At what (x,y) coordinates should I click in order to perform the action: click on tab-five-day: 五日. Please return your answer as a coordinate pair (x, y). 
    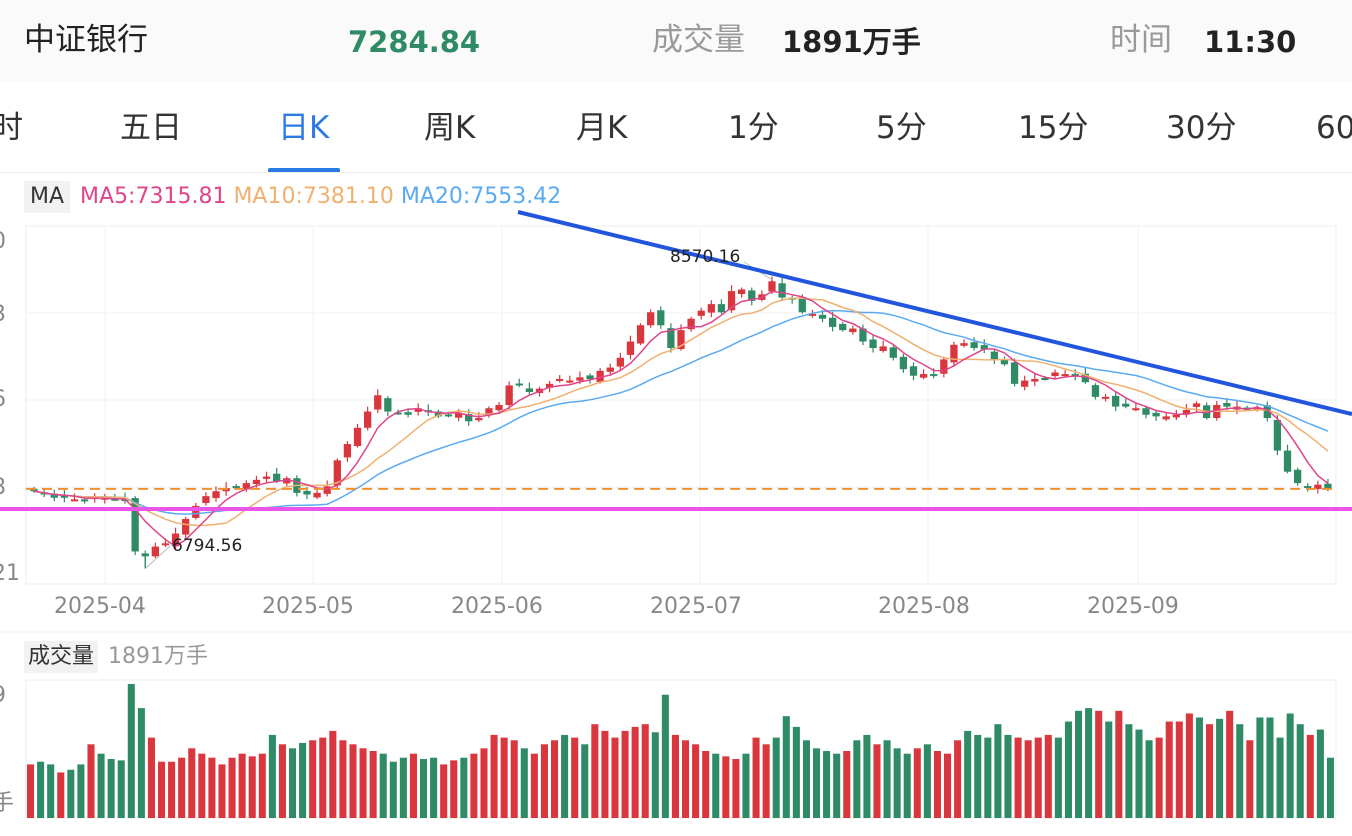
    Looking at the image, I should click on (151, 128).